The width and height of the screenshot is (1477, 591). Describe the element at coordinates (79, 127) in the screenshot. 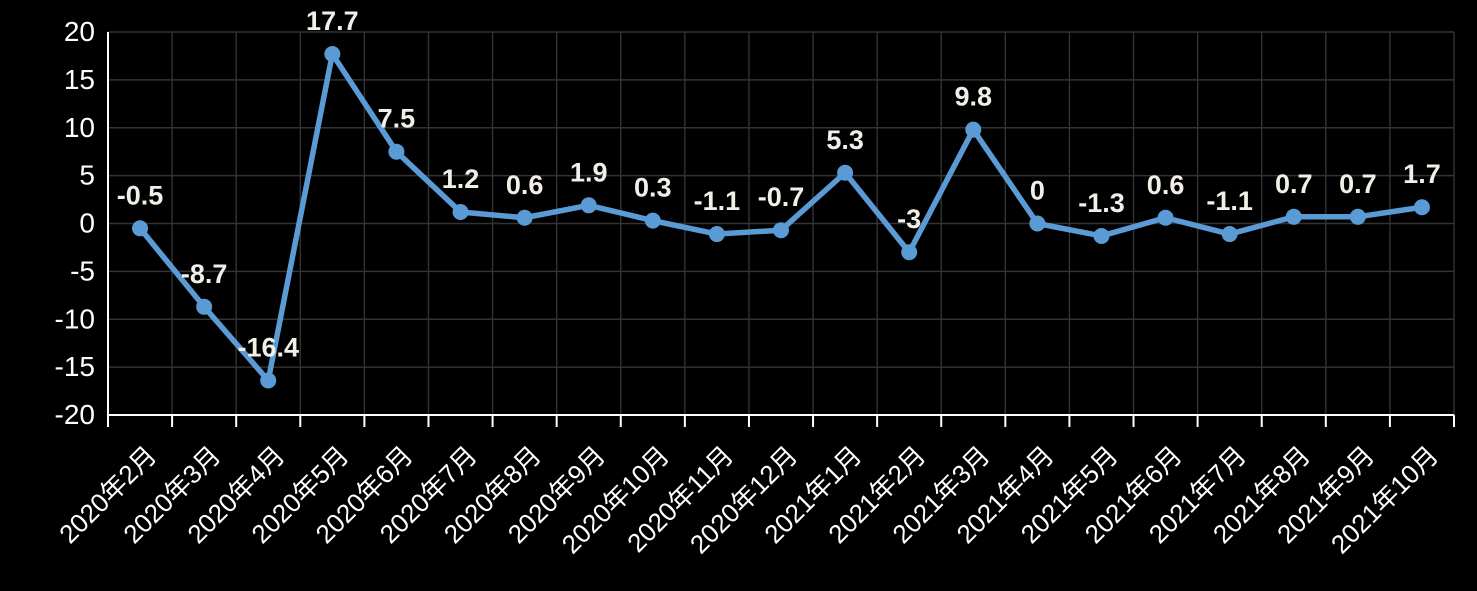

I see `y-tick-label: 10` at that location.